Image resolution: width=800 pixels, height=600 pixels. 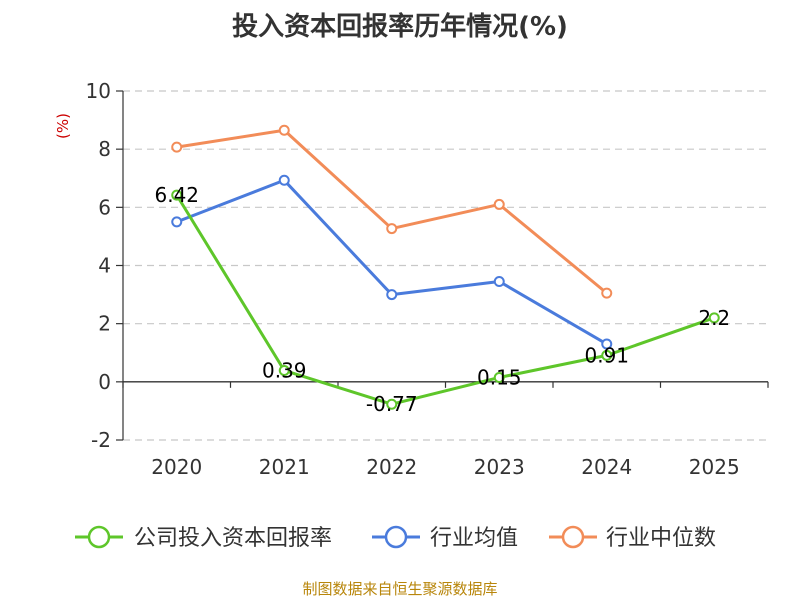 What do you see at coordinates (400, 27) in the screenshot?
I see `chart-title: 投入资本回报率历年情况(%)` at bounding box center [400, 27].